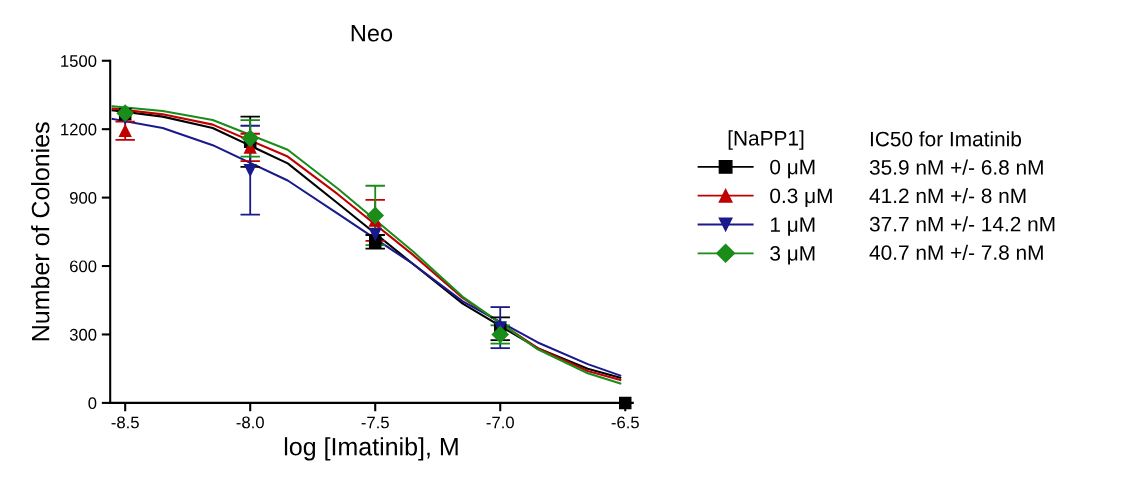 This screenshot has width=1136, height=486. I want to click on x-tick-label: -8.5, so click(125, 422).